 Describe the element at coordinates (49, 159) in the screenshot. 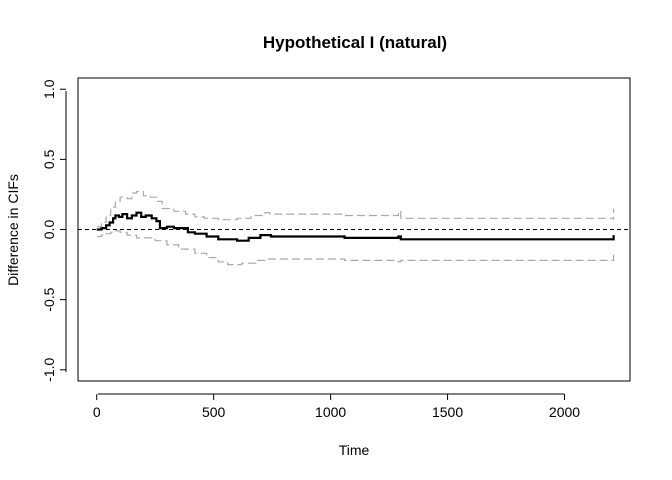

I see `y-tick-label: 0.5` at that location.